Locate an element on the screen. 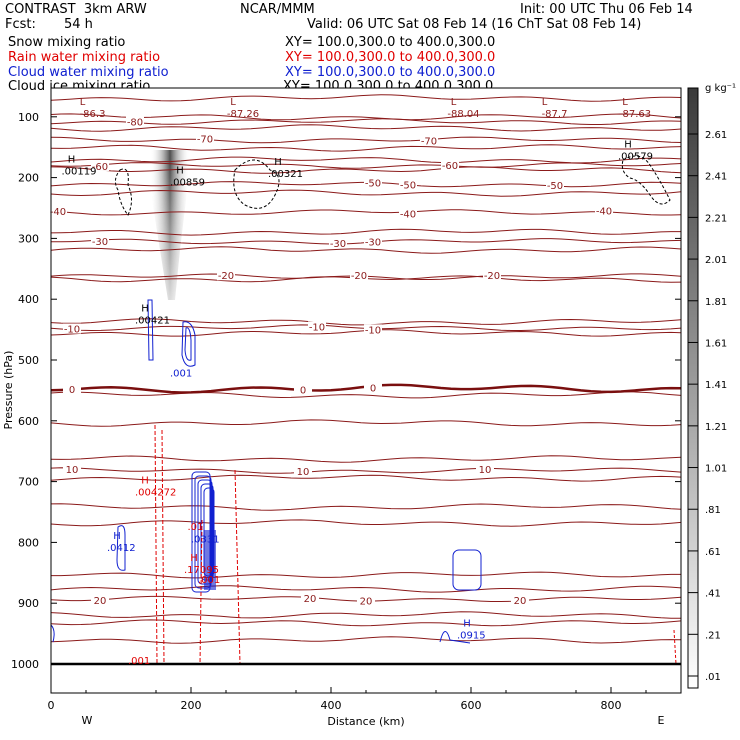 This screenshot has height=740, width=740. temperature-contour--80 is located at coordinates (366, 121).